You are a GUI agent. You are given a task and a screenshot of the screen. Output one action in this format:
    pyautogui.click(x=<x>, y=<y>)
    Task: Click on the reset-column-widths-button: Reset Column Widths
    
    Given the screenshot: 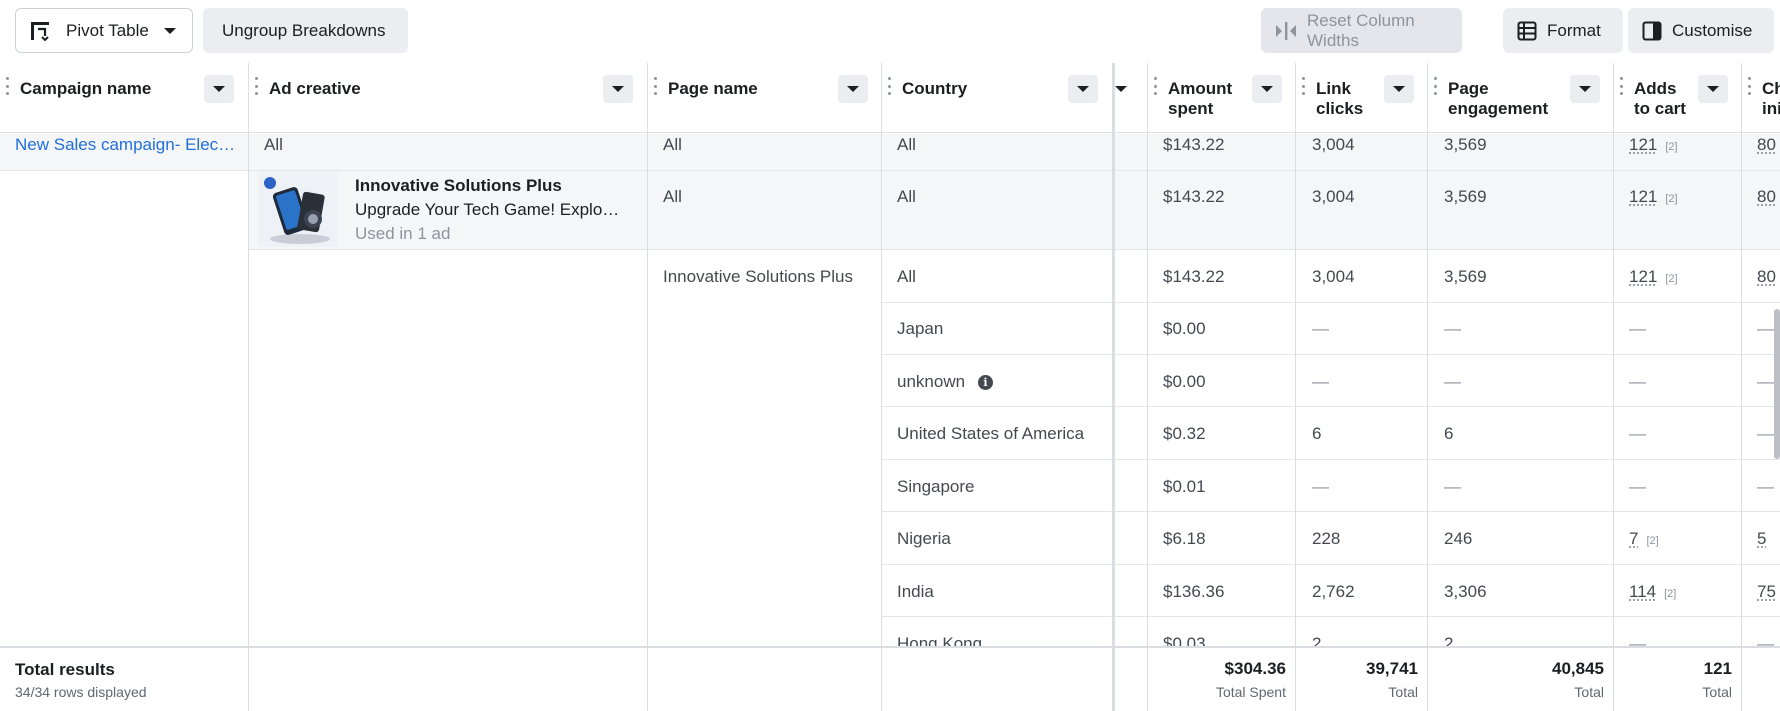 What is the action you would take?
    pyautogui.click(x=1361, y=30)
    